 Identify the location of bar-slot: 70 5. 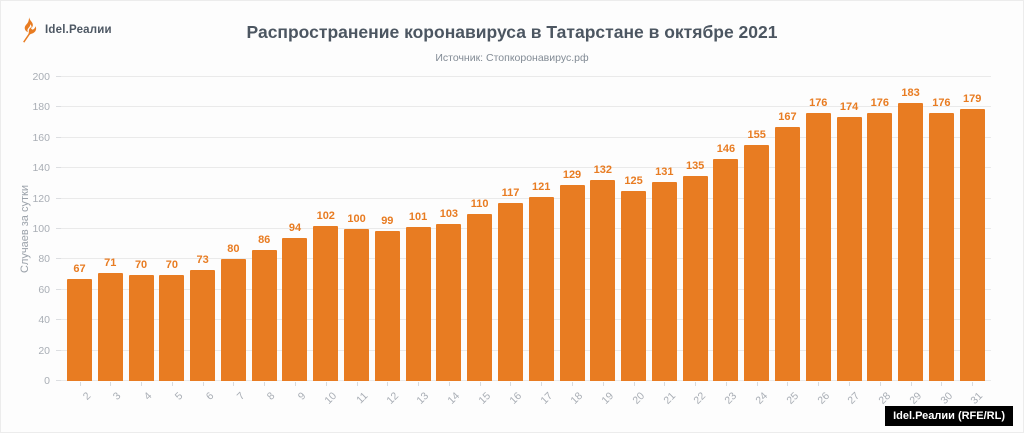
(172, 240).